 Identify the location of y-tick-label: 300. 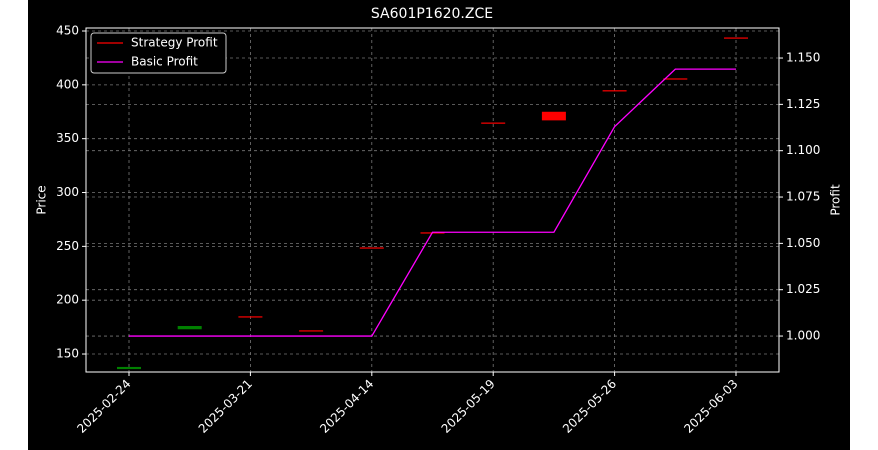
(67, 192).